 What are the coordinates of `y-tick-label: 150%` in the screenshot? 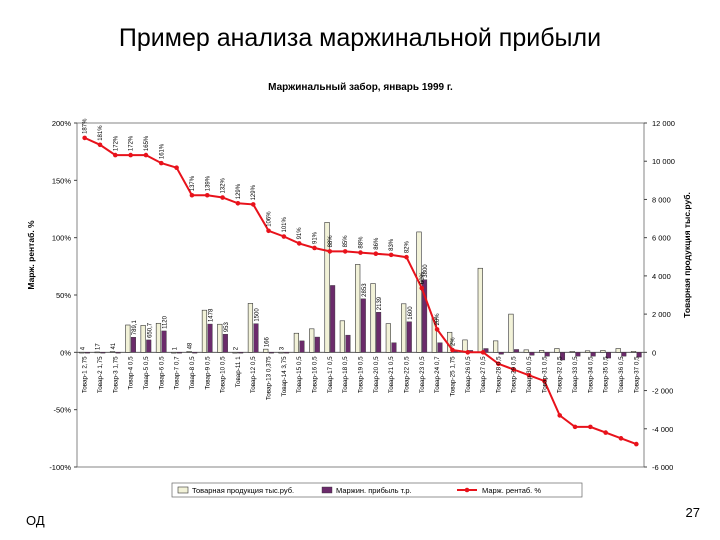 It's located at (62, 180).